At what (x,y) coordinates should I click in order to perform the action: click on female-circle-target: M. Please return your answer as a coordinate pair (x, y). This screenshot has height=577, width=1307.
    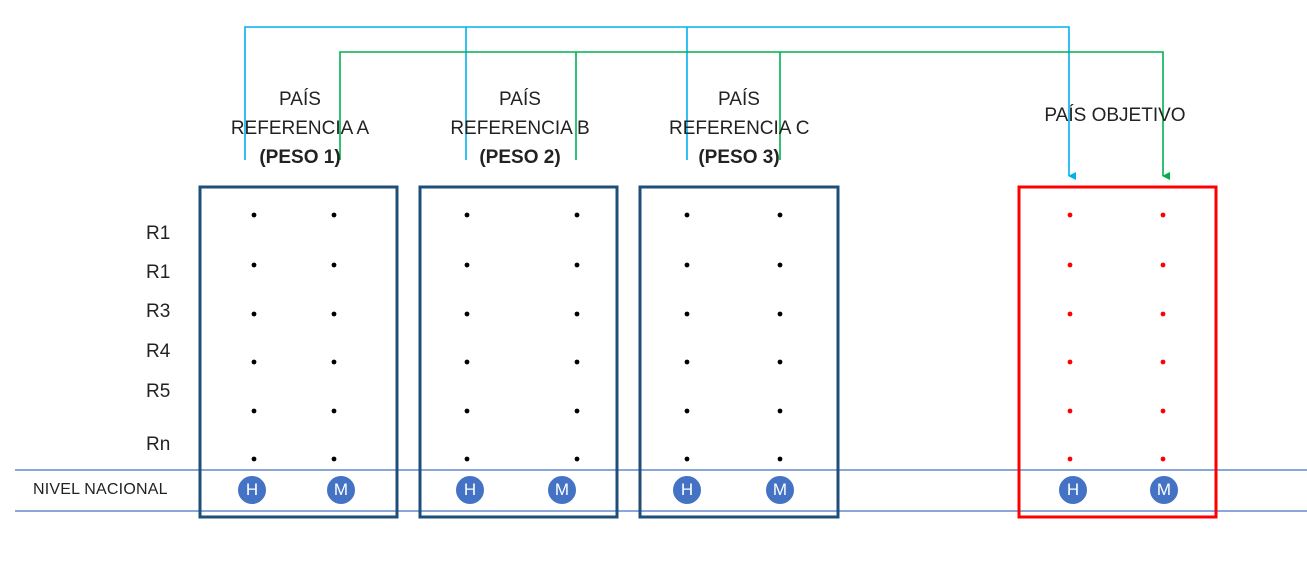
    Looking at the image, I should click on (1164, 490).